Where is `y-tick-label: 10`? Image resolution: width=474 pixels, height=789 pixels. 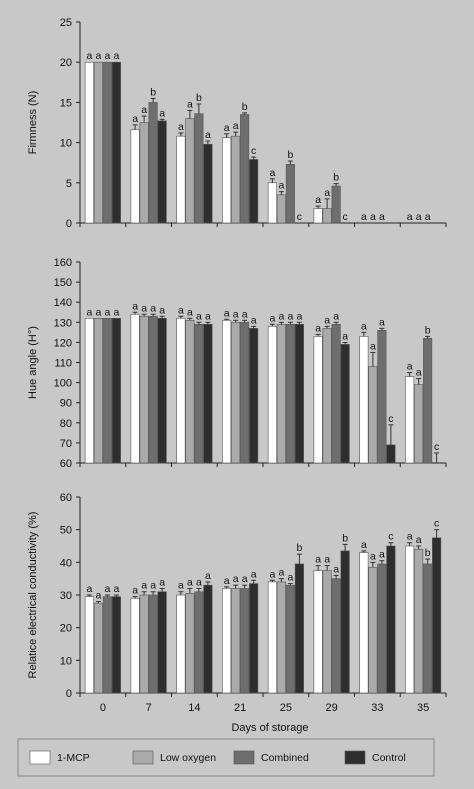 y-tick-label: 10 is located at coordinates (66, 661).